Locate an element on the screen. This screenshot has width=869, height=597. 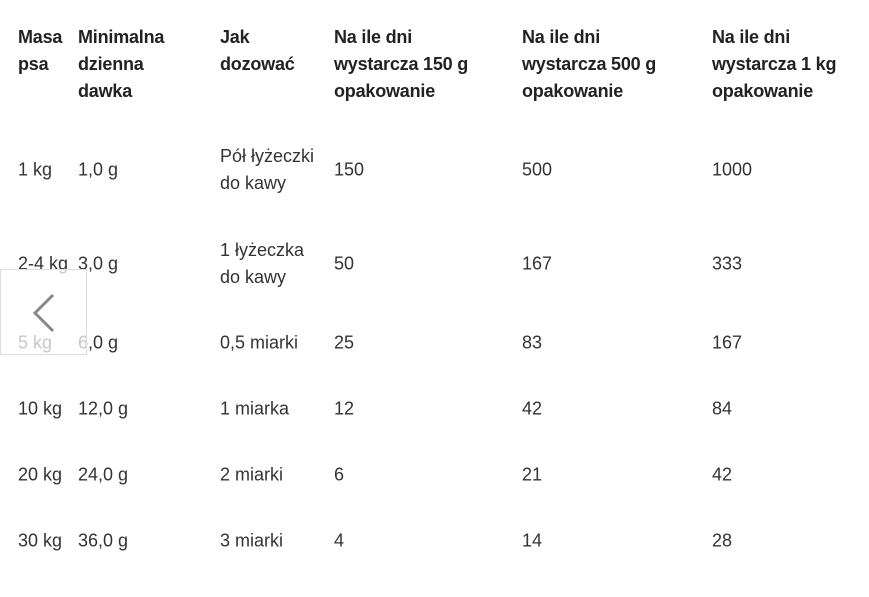
table-cell: 50 is located at coordinates (344, 263).